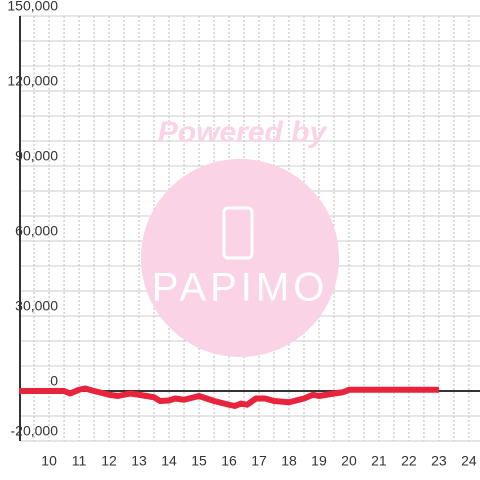 This screenshot has height=480, width=480. I want to click on x-tick-label: 21, so click(379, 461).